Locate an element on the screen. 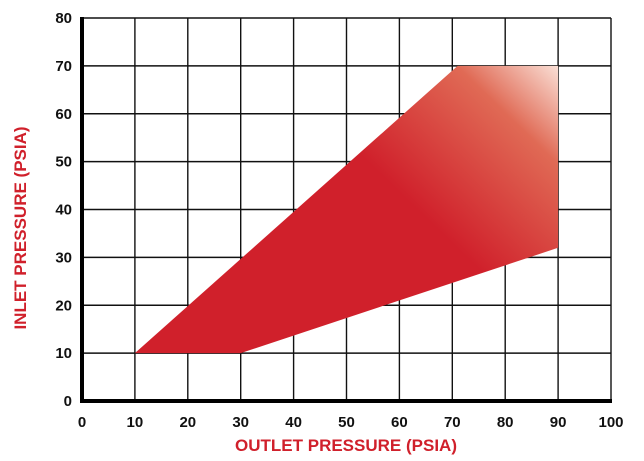 The height and width of the screenshot is (461, 644). x-tick-label-0: 0 is located at coordinates (82, 422).